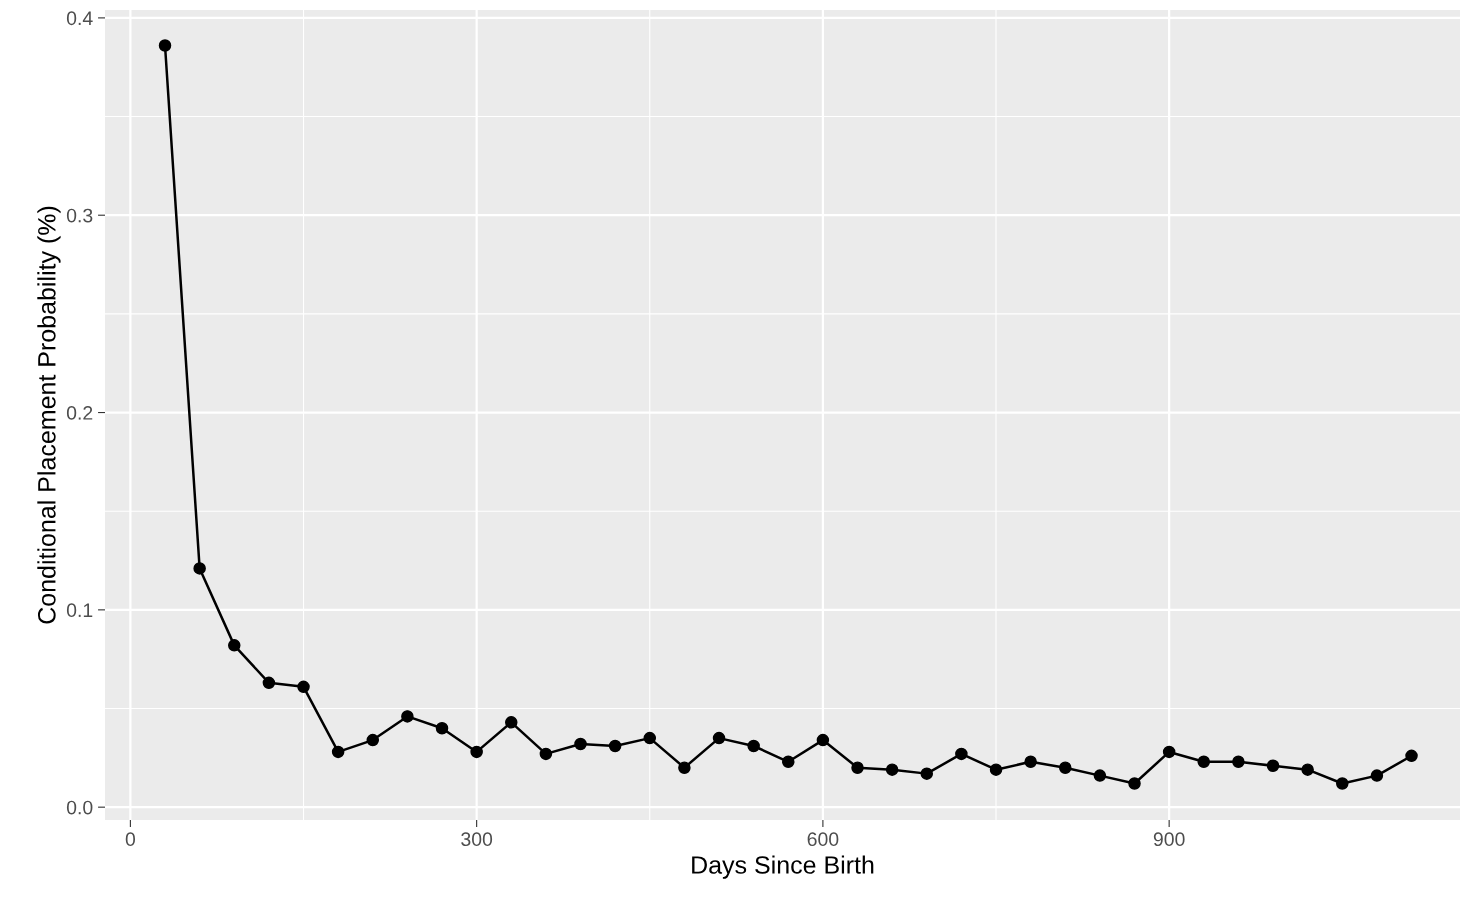 The width and height of the screenshot is (1460, 898). I want to click on y-tick-label: 0.1, so click(79, 610).